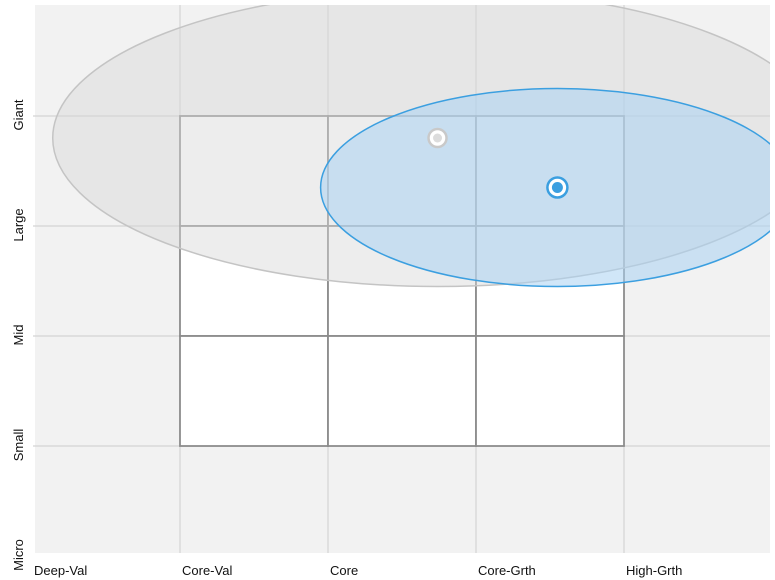 This screenshot has height=580, width=775. I want to click on x-tick-label-deep-val: Deep-Val, so click(60, 570).